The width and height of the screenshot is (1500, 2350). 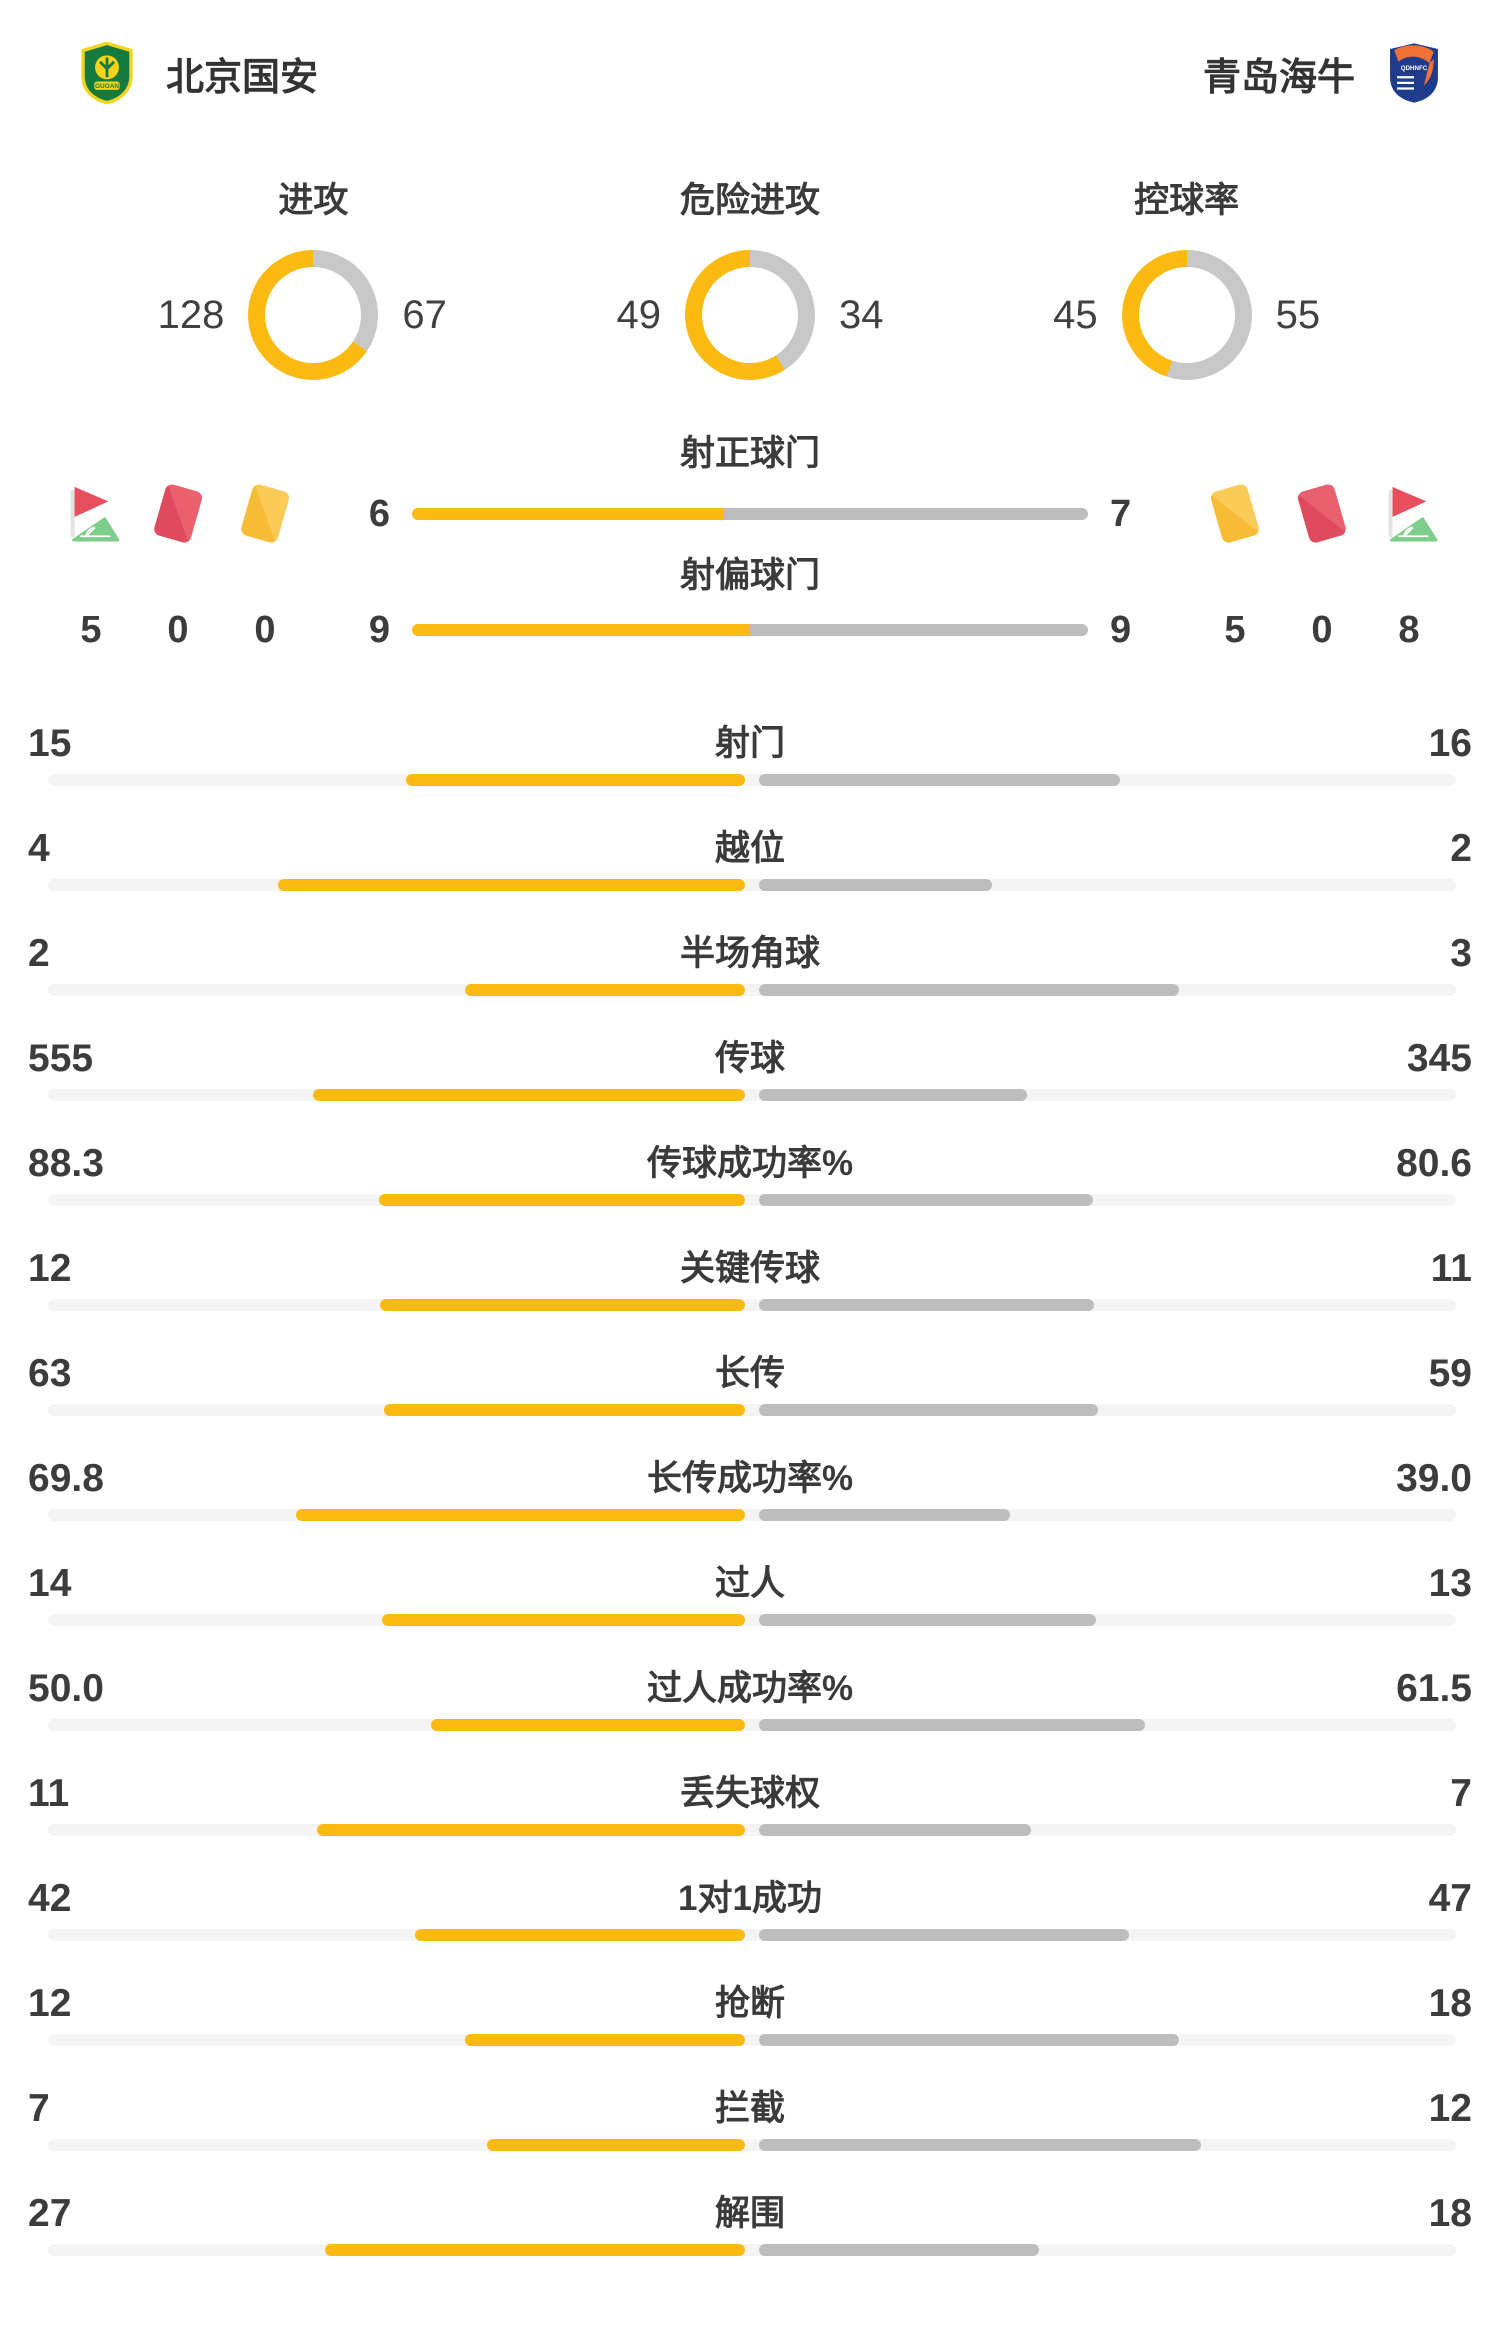 I want to click on stat-label: 射门, so click(x=749, y=743).